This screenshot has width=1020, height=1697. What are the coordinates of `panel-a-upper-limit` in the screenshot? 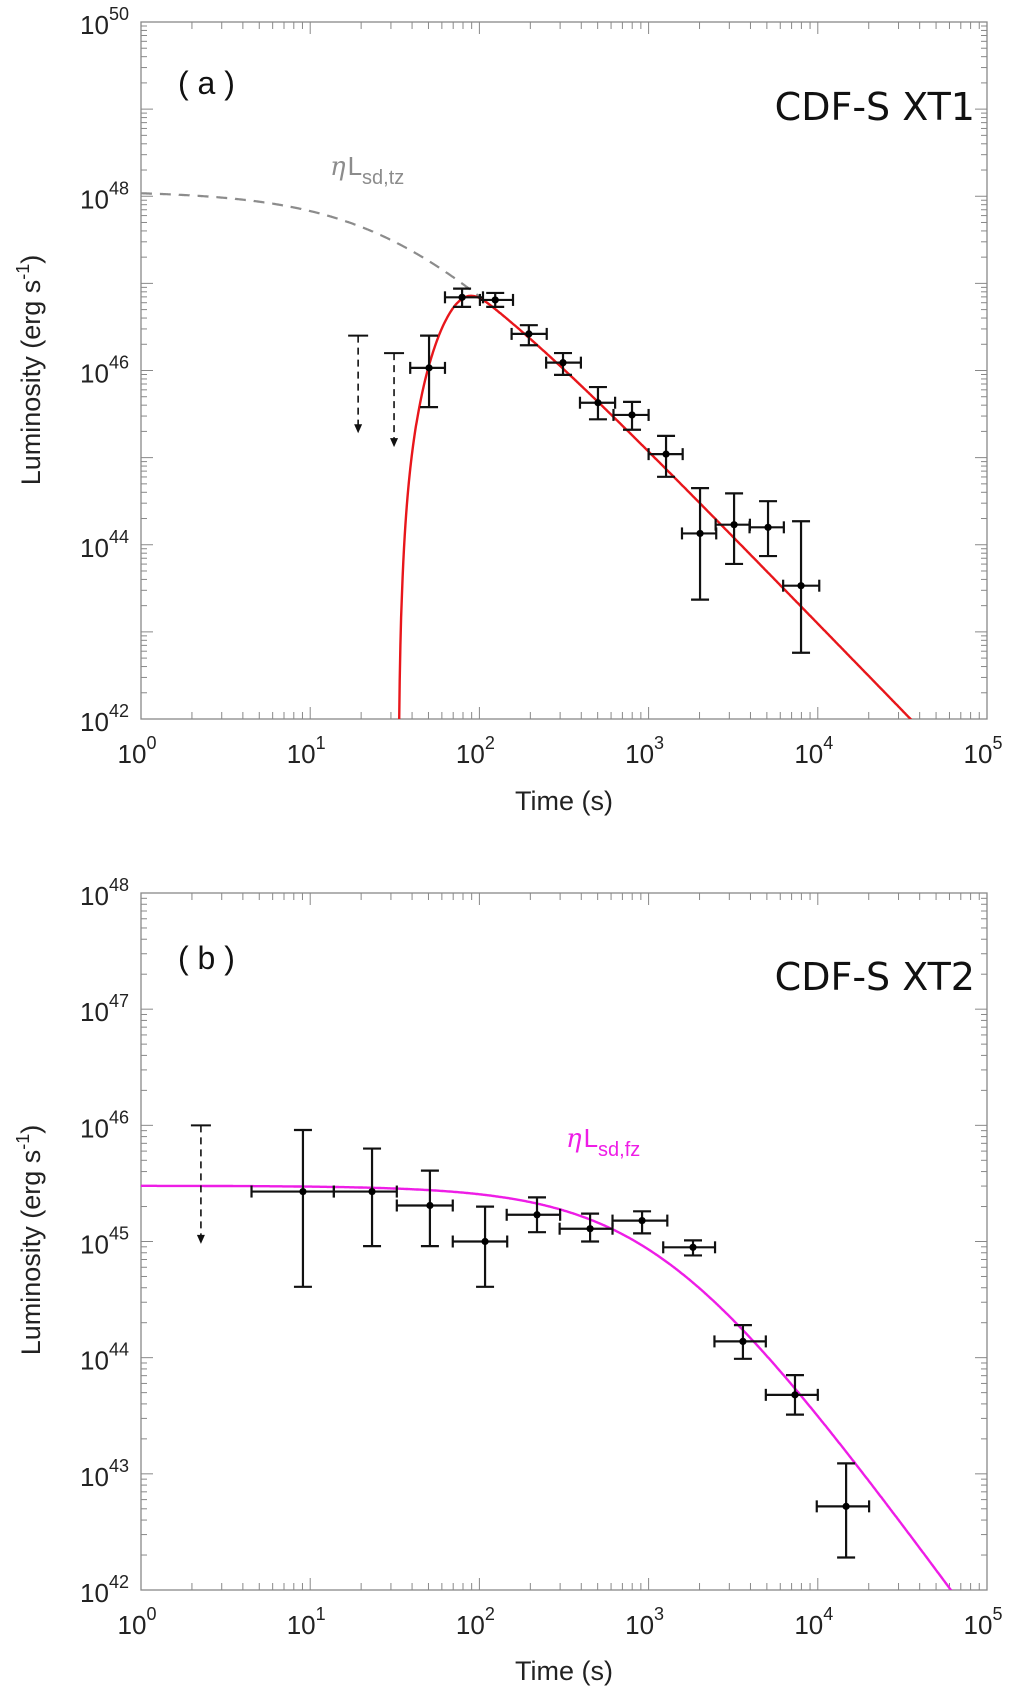 It's located at (394, 400).